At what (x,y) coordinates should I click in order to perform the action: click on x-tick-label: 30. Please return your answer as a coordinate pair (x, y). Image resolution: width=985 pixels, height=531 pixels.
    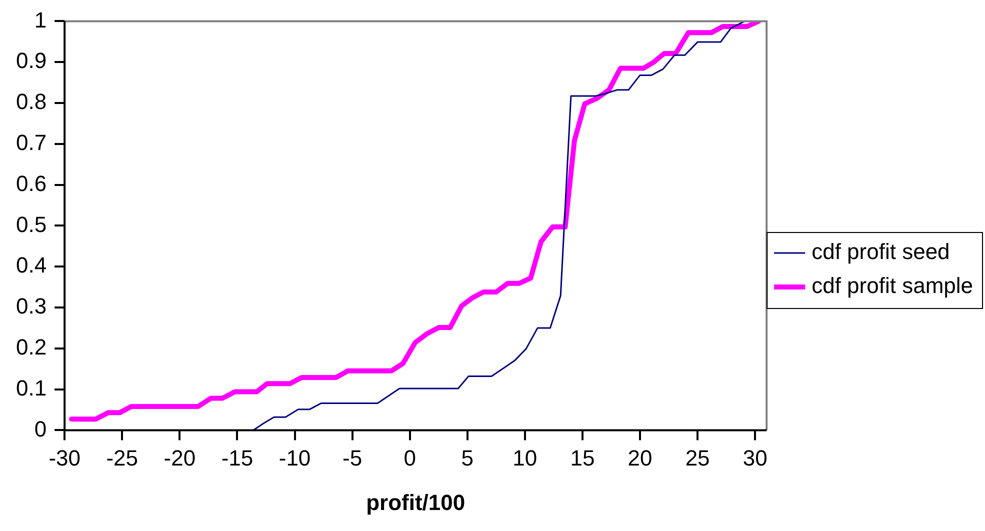
    Looking at the image, I should click on (755, 457).